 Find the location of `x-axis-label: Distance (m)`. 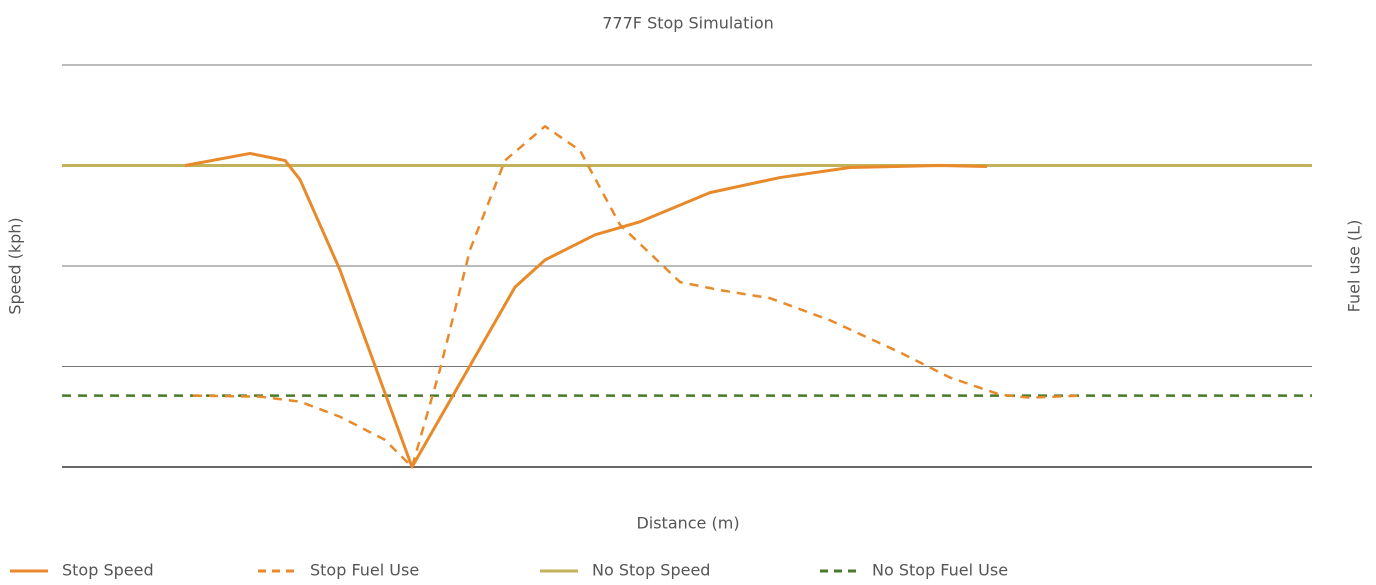

x-axis-label: Distance (m) is located at coordinates (687, 523).